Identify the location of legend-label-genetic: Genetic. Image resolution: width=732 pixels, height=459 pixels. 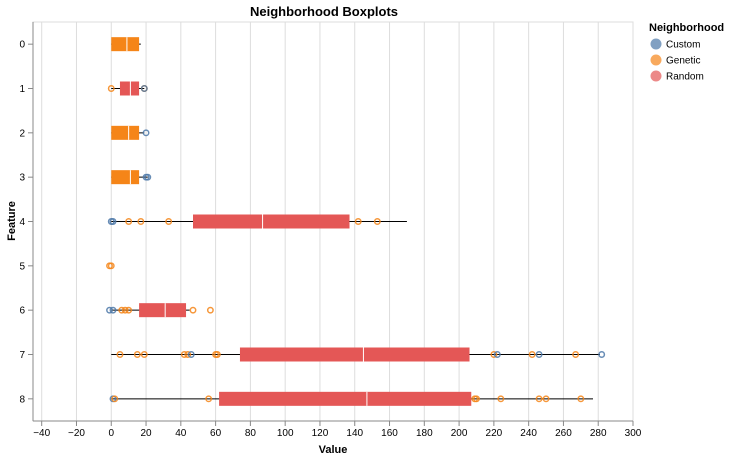
(683, 61).